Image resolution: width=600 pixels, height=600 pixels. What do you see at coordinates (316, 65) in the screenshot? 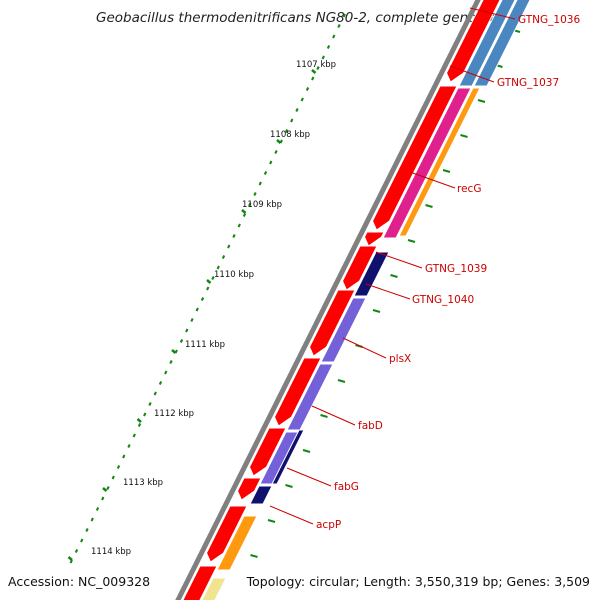
I see `ruler-label: 1107 kbp` at bounding box center [316, 65].